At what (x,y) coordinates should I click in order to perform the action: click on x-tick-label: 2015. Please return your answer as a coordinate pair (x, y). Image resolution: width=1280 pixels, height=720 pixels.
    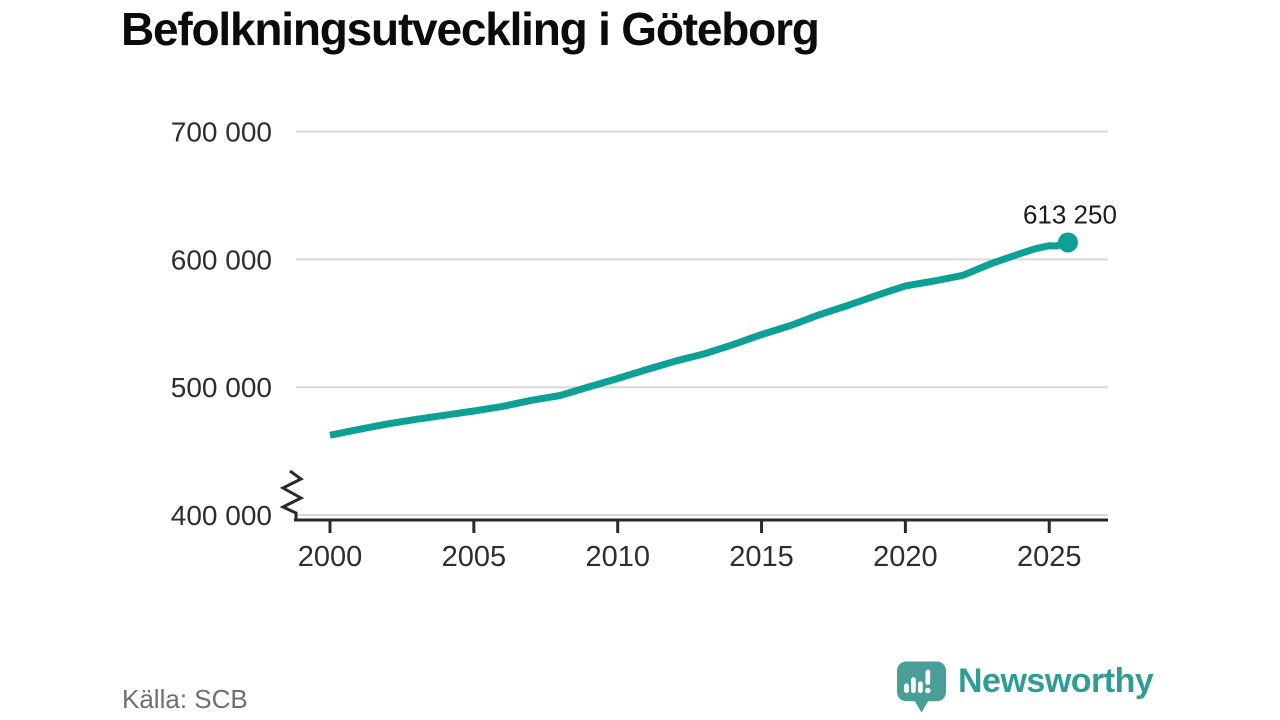
    Looking at the image, I should click on (761, 557).